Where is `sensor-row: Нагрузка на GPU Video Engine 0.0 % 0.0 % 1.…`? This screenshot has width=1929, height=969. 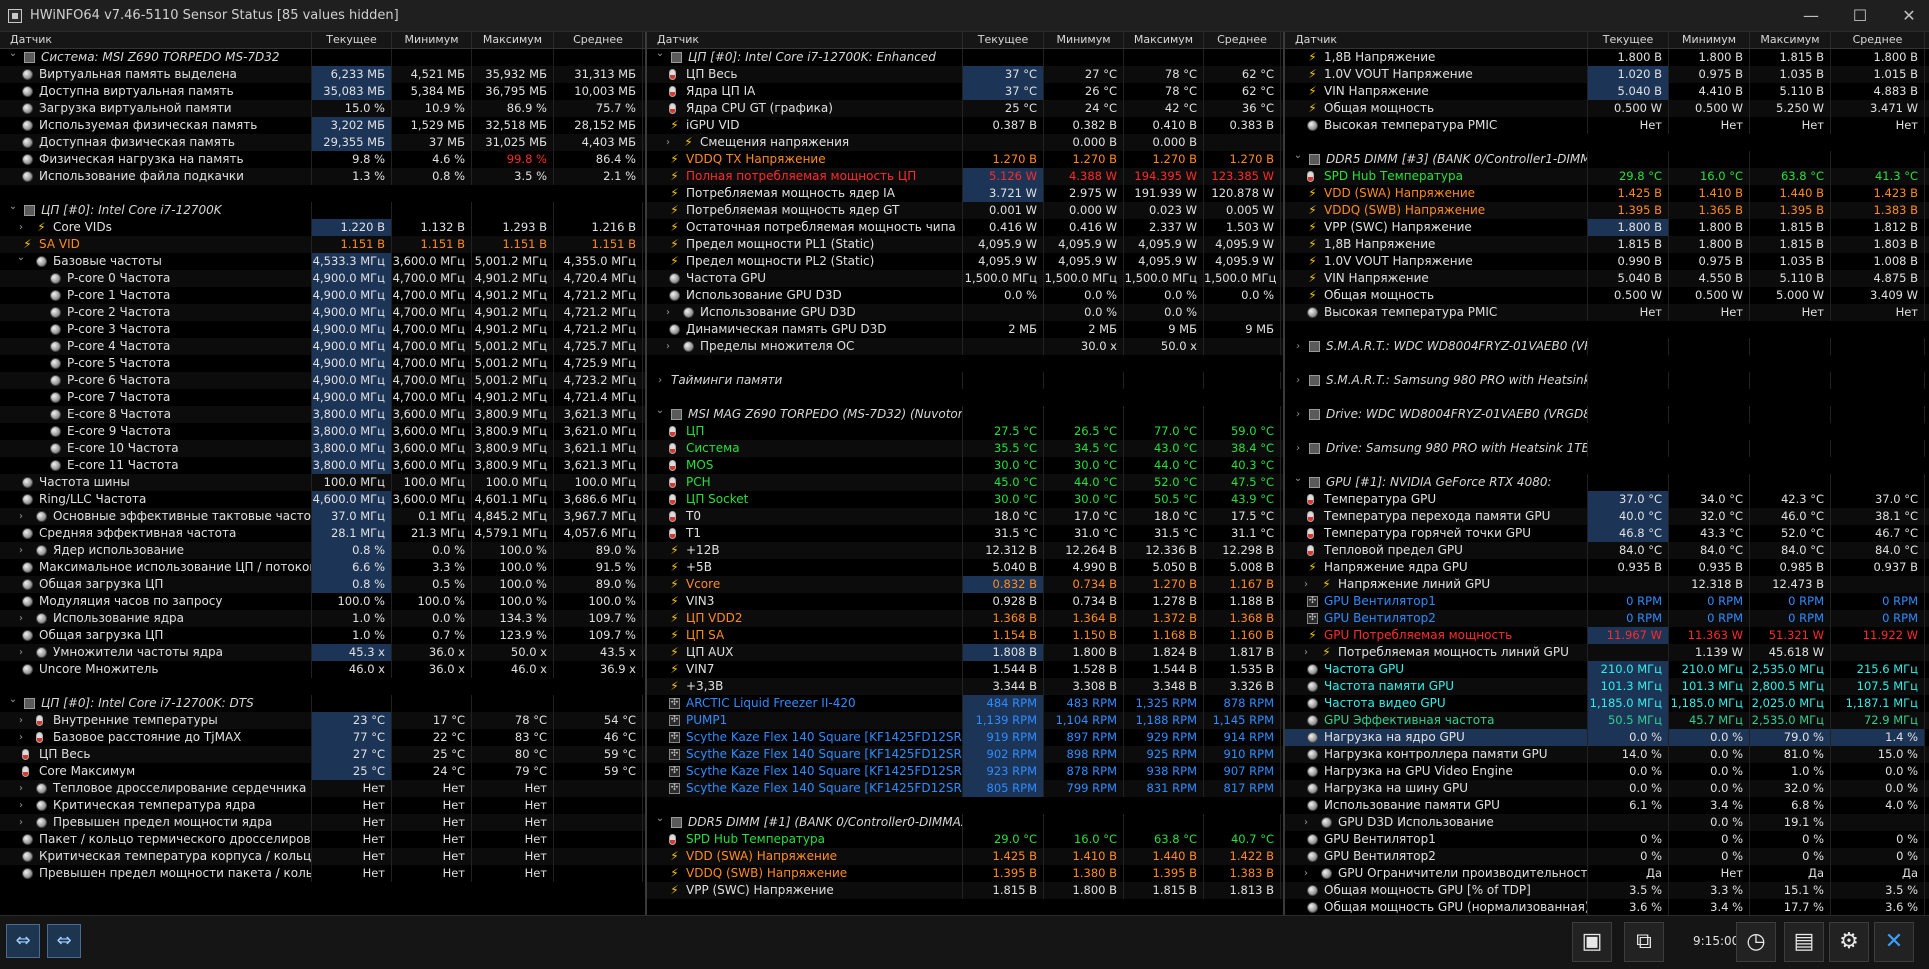 sensor-row: Нагрузка на GPU Video Engine 0.0 % 0.0 % 1.… is located at coordinates (1607, 771).